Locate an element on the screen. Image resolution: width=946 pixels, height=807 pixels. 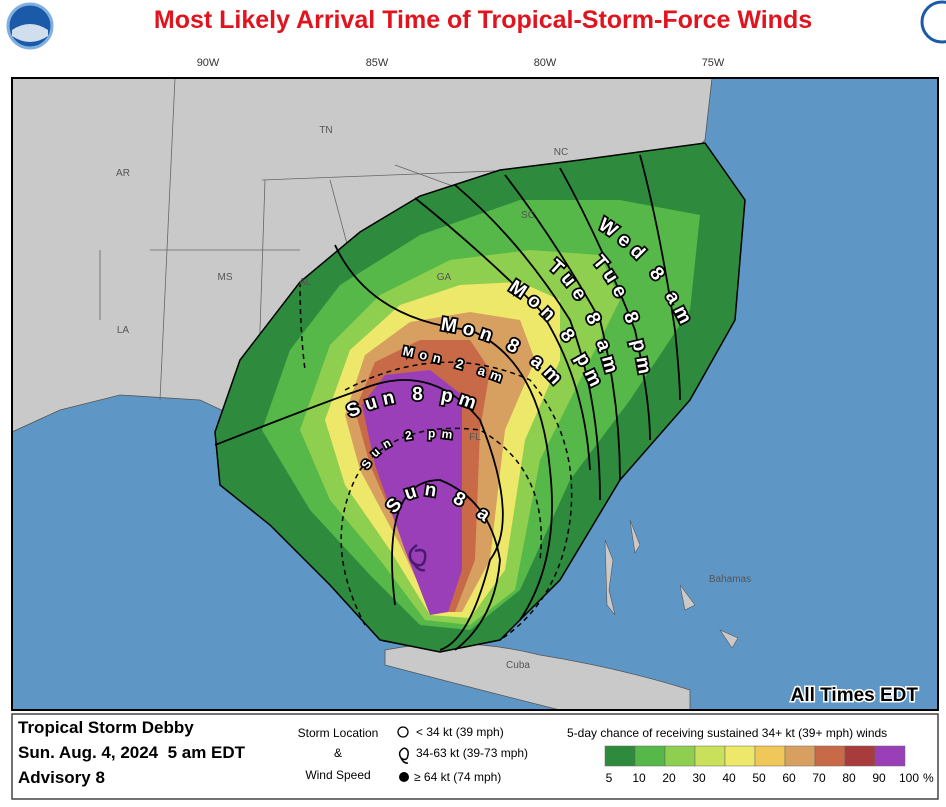
dashed-contours is located at coordinates (436, 461).